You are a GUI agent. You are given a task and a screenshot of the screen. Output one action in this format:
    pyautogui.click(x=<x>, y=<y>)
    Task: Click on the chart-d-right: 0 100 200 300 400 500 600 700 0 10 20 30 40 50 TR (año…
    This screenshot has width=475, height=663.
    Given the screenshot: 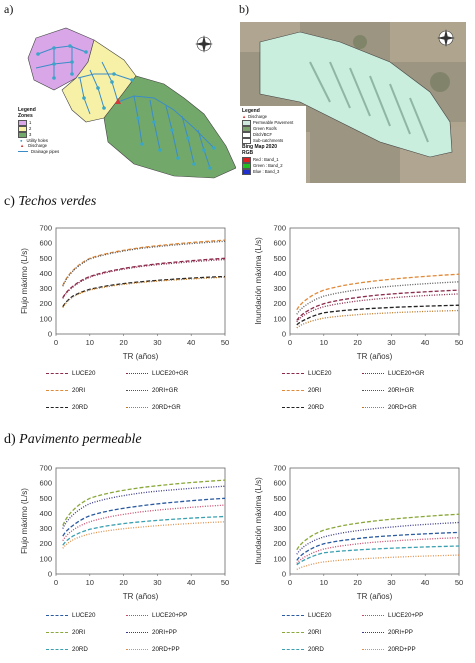 What is the action you would take?
    pyautogui.click(x=358, y=533)
    